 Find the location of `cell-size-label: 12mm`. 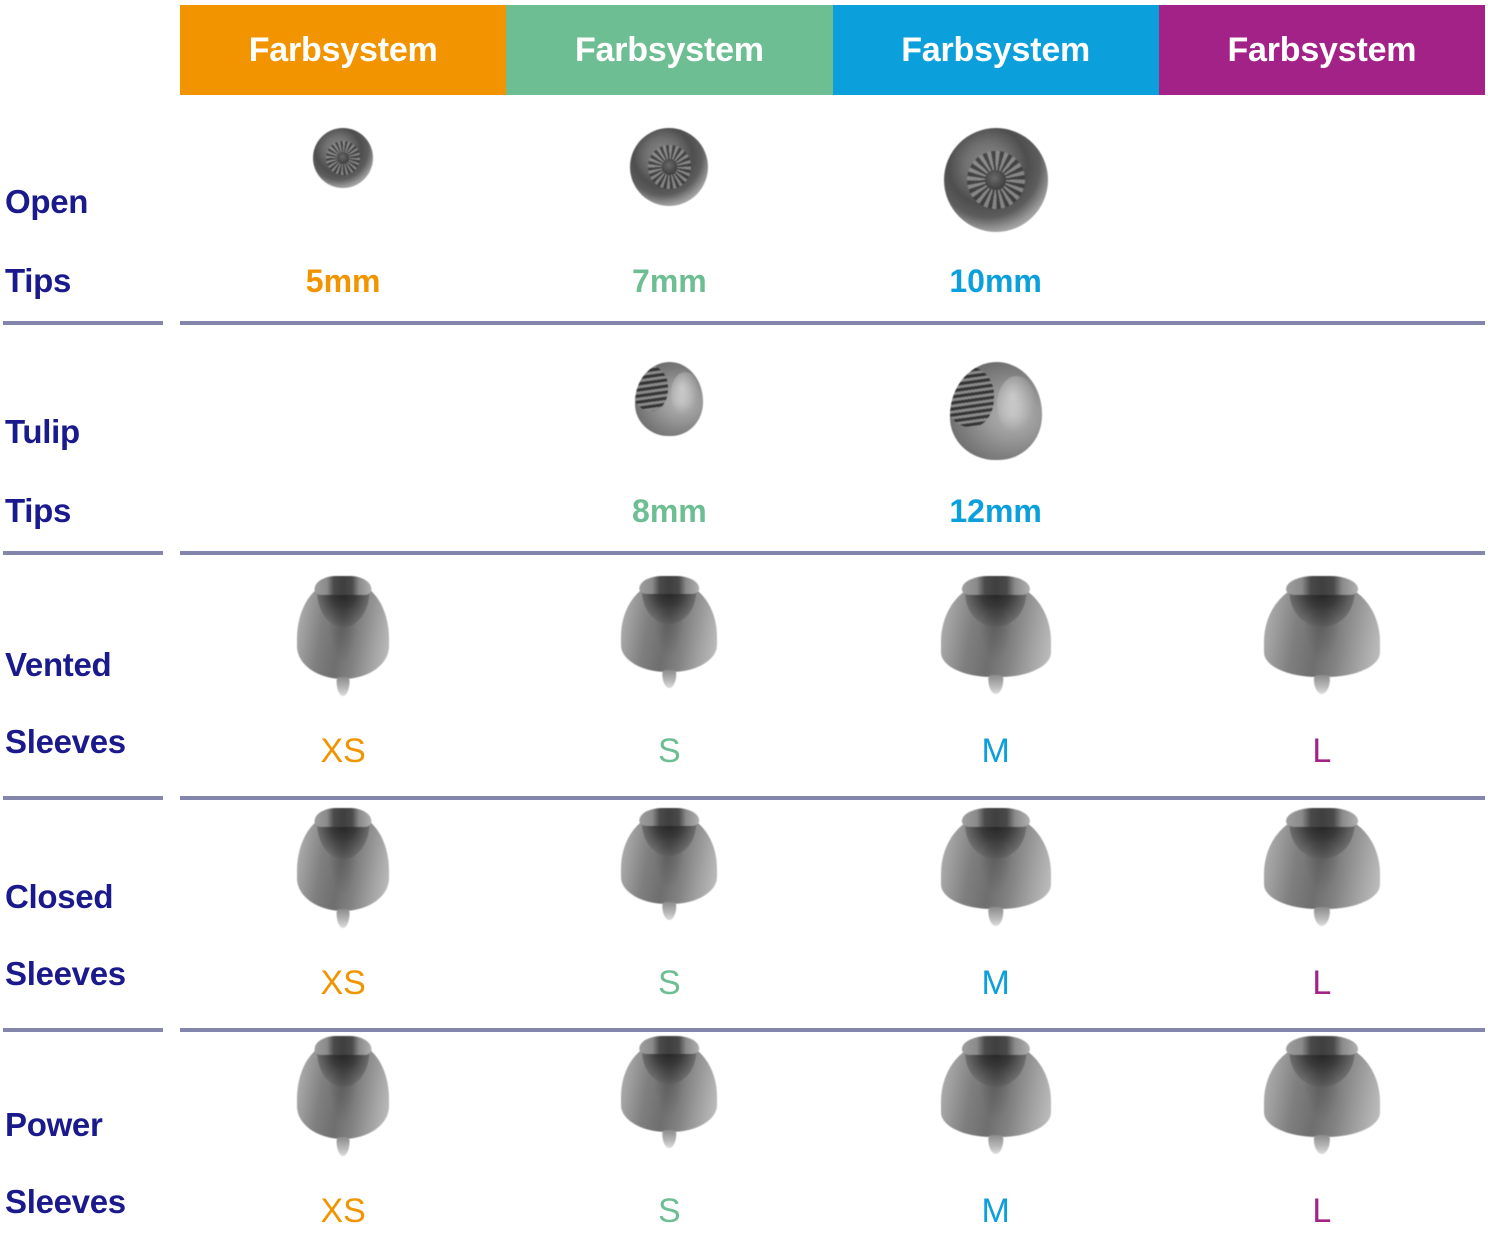

cell-size-label: 12mm is located at coordinates (995, 511).